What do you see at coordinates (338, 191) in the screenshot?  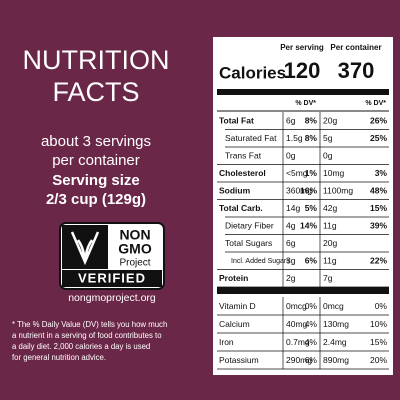 I see `container-amount: 1100mg` at bounding box center [338, 191].